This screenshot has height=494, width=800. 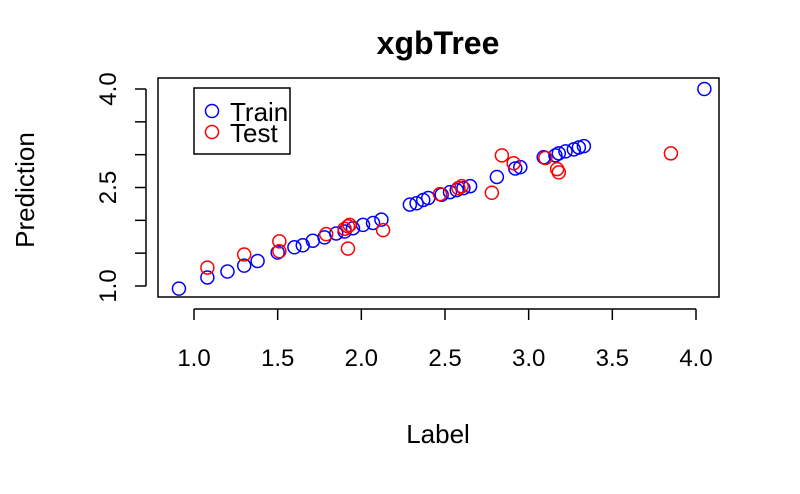 What do you see at coordinates (108, 88) in the screenshot?
I see `y-tick-label: 4.0` at bounding box center [108, 88].